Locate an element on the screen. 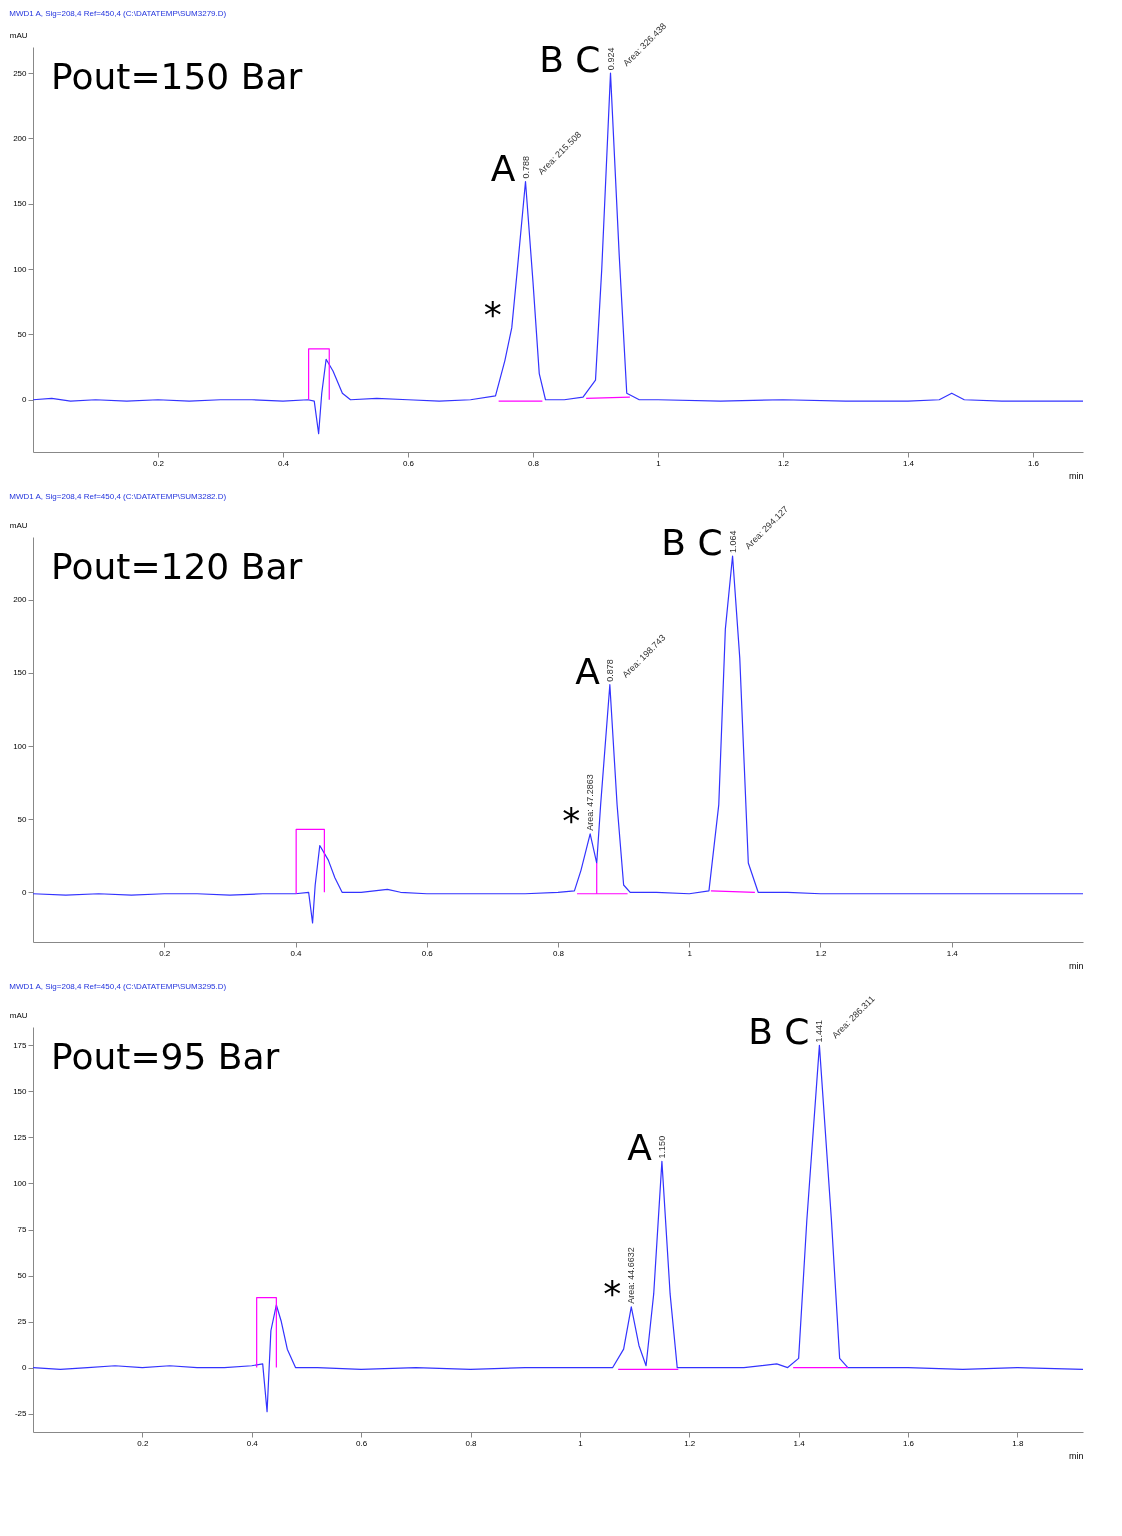 The image size is (1122, 1536). annotation: 0.924 is located at coordinates (610, 59).